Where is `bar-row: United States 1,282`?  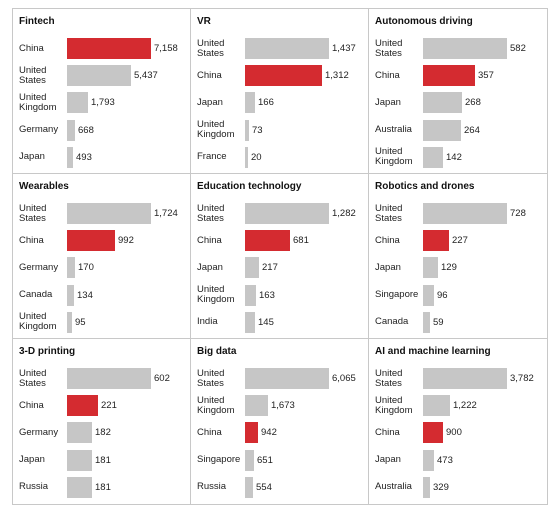
bar-row: United States 1,282 is located at coordinates (279, 213).